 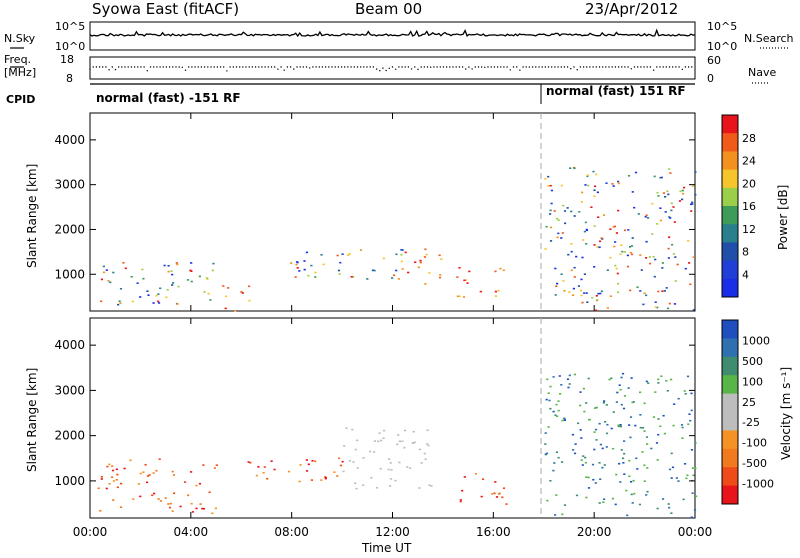 I want to click on colorbar-tick-label: 8, so click(x=745, y=252).